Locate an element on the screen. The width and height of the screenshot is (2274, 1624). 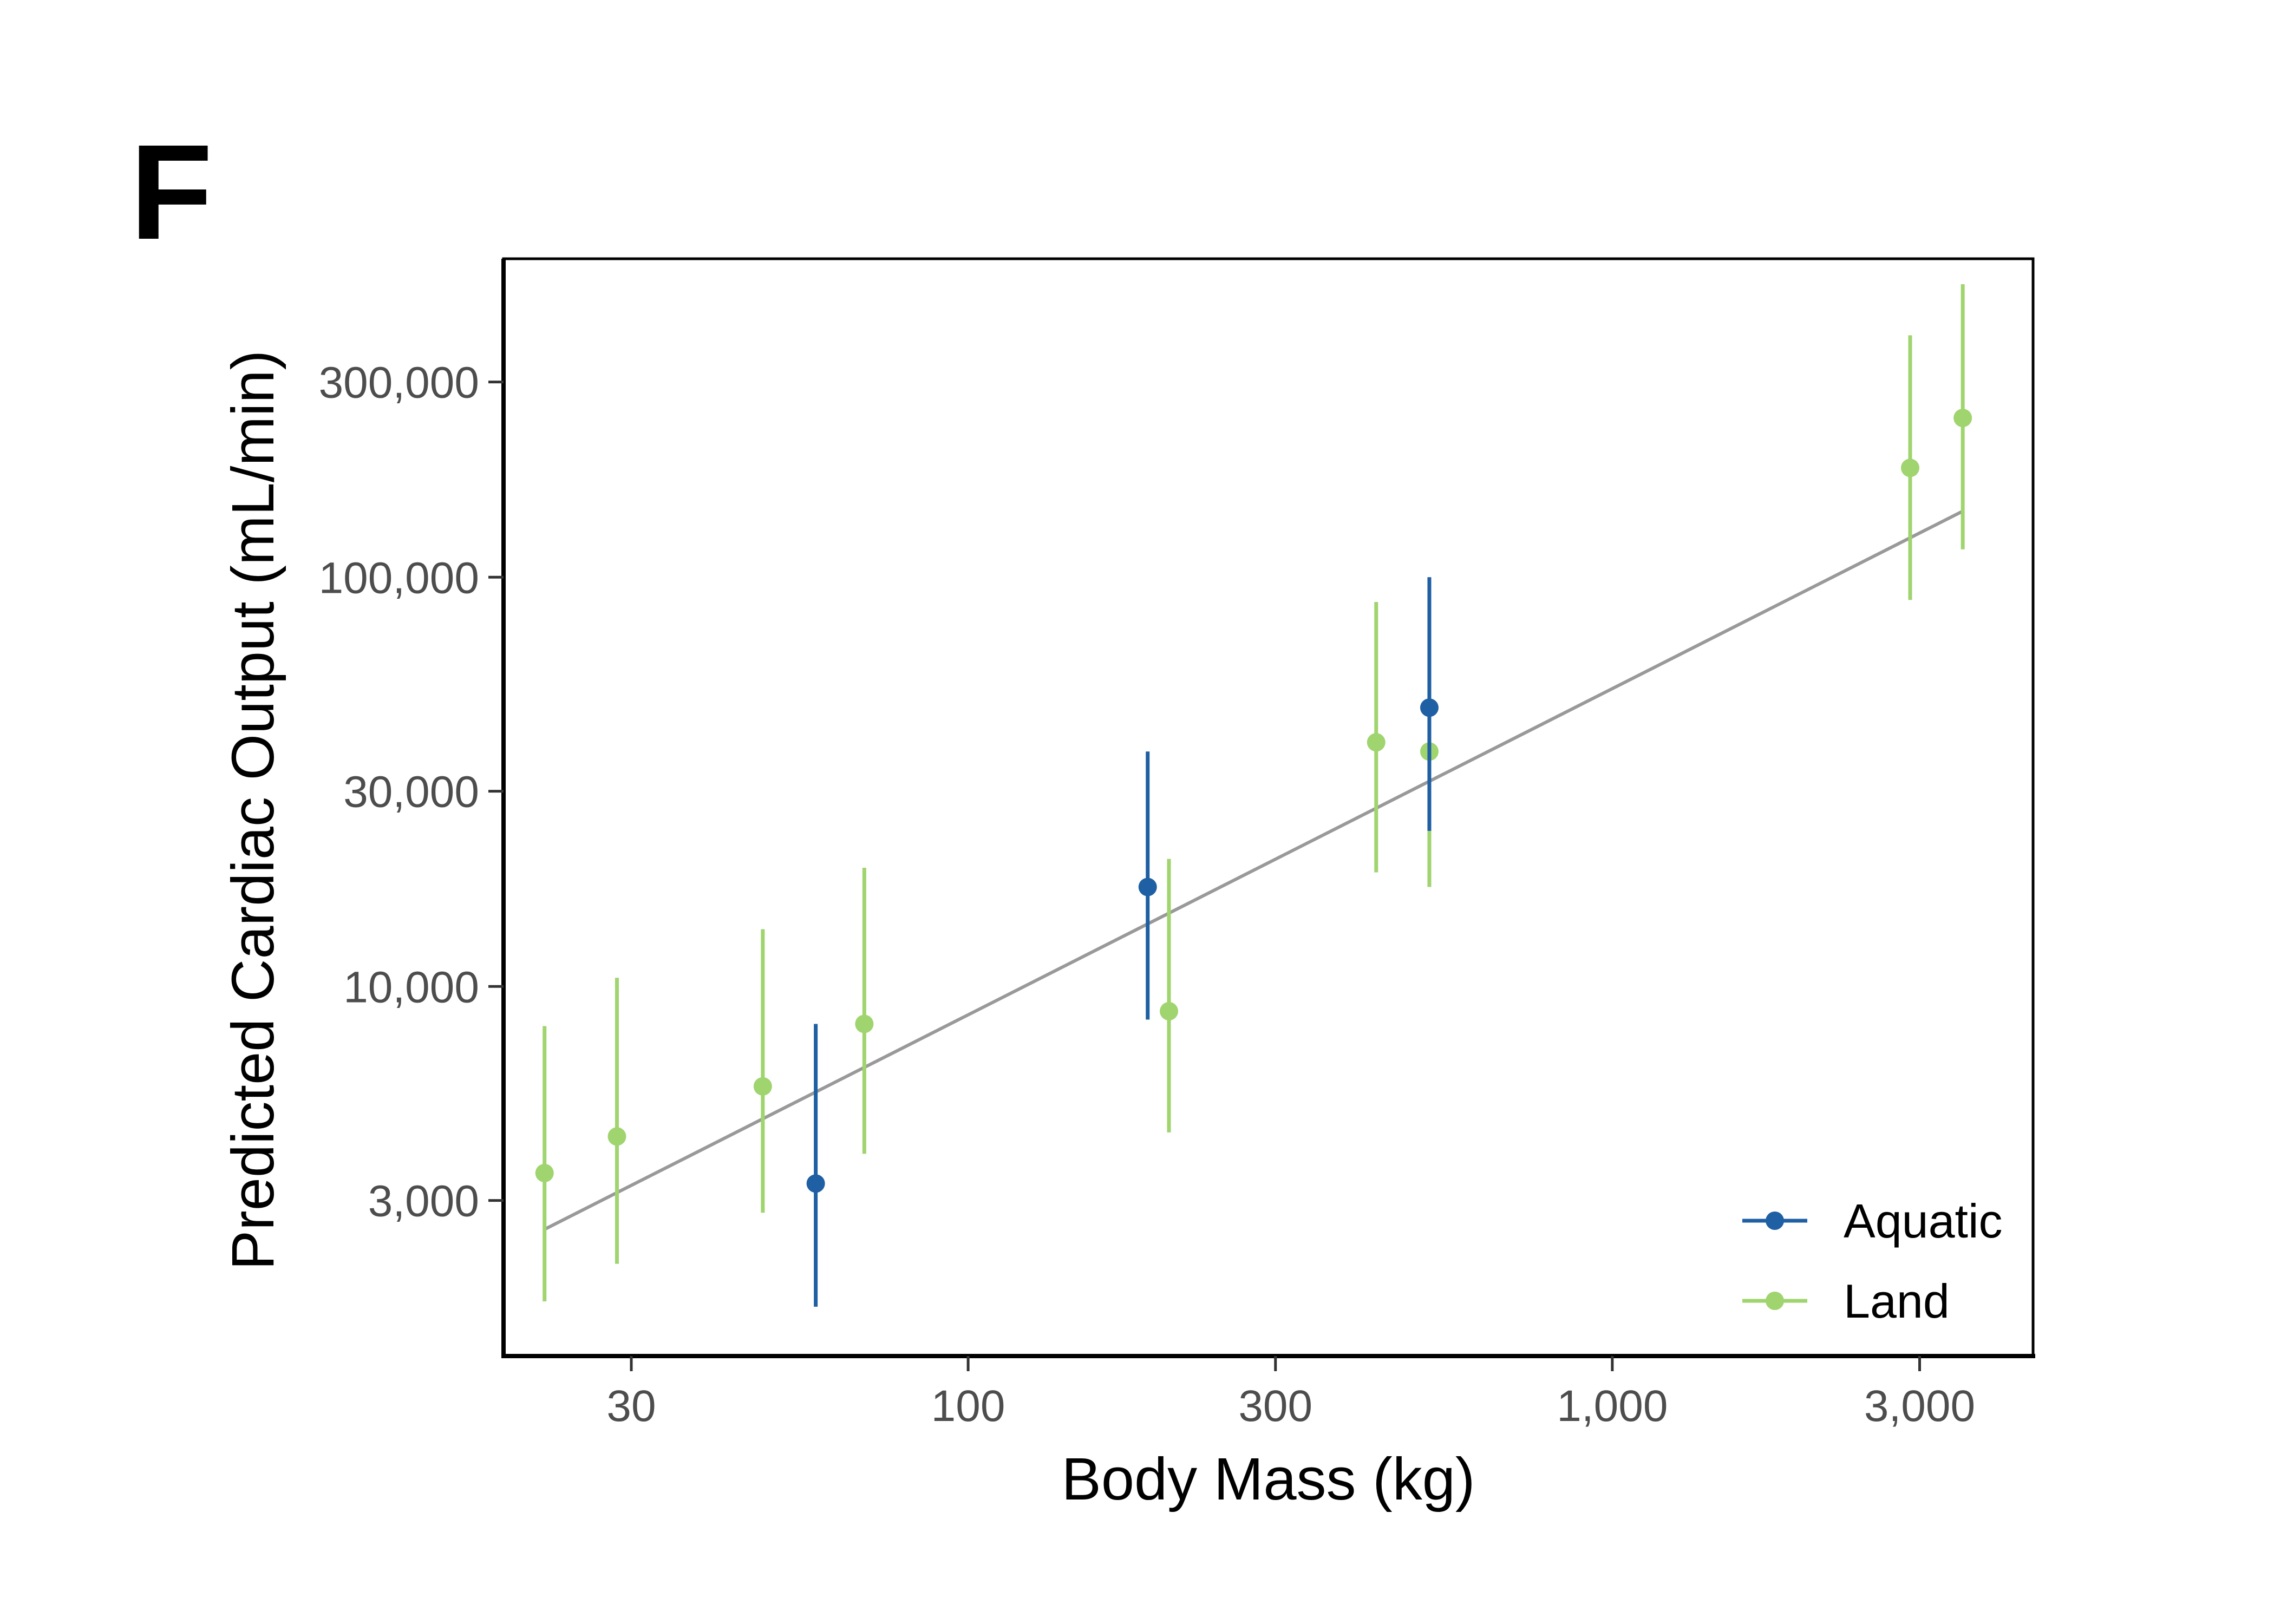
y-axis-ticks: 3,000 10,000 30,000 100,000 300,000 is located at coordinates (412, 792).